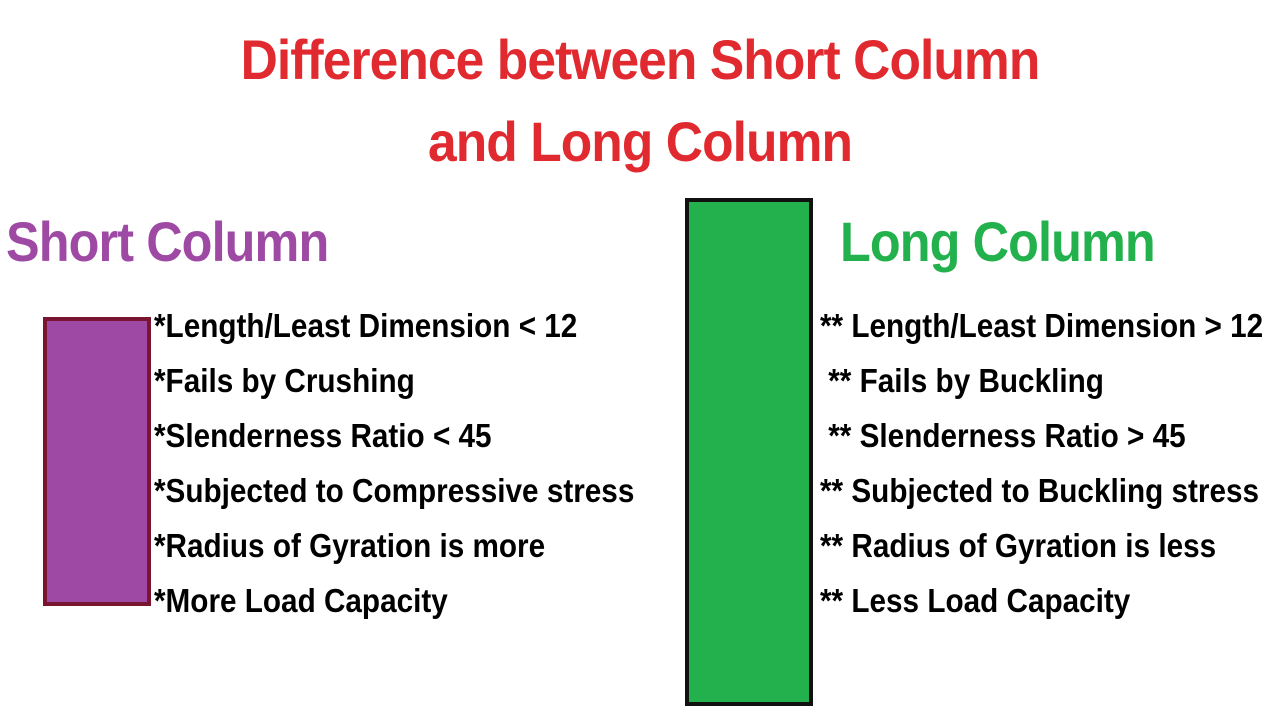  What do you see at coordinates (1018, 545) in the screenshot?
I see `long-column-property: ** Radius of Gyration is less` at bounding box center [1018, 545].